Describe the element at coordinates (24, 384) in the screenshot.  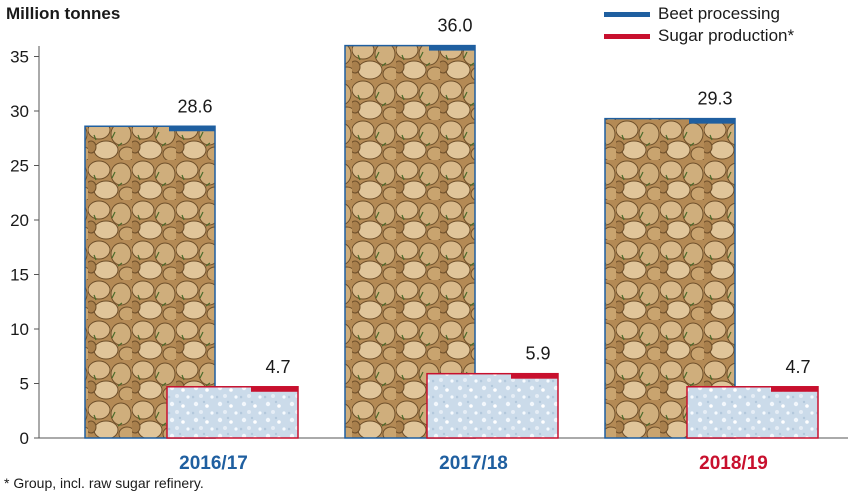
I see `y-tick-label: 5` at that location.